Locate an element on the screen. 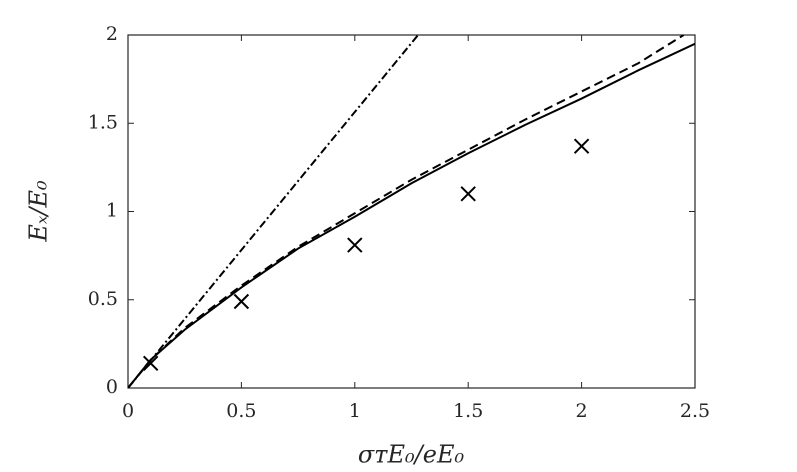 The image size is (797, 472). x-tick-label: 2.5 is located at coordinates (695, 411).